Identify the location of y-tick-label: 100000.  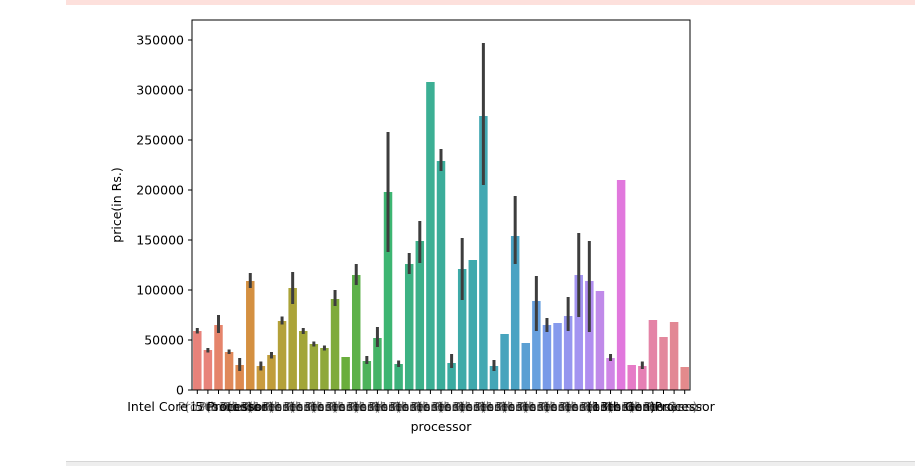
(160, 290).